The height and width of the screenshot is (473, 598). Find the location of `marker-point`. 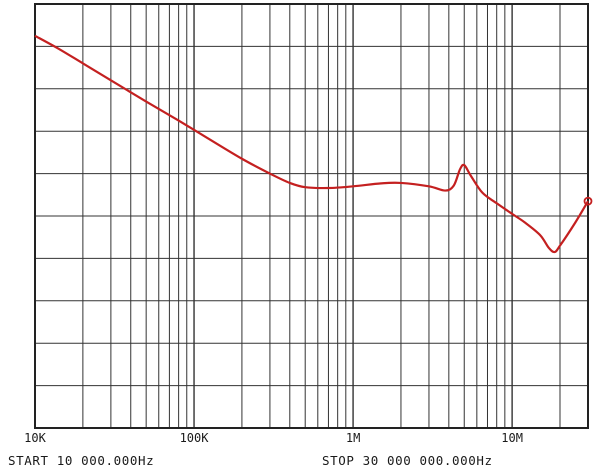

marker-point is located at coordinates (588, 201).